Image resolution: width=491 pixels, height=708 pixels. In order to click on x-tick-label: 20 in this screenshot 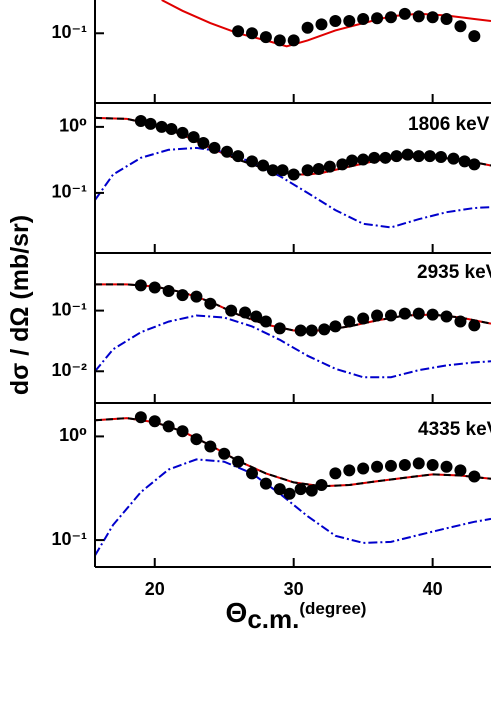, I will do `click(155, 589)`.